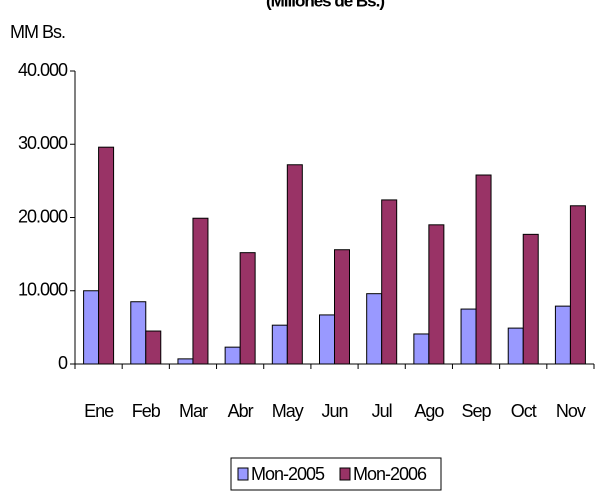 Image resolution: width=595 pixels, height=495 pixels. Describe the element at coordinates (146, 411) in the screenshot. I see `x-tick-label: Feb` at that location.